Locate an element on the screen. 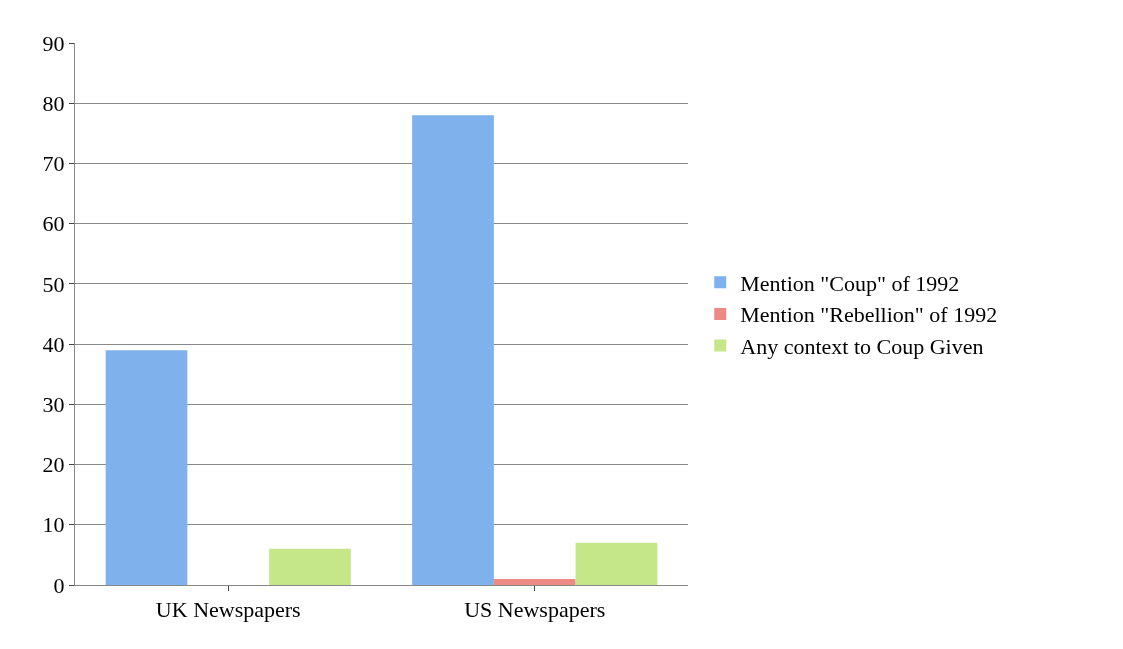 Image resolution: width=1123 pixels, height=649 pixels. y-tick-label: 20 is located at coordinates (53, 465).